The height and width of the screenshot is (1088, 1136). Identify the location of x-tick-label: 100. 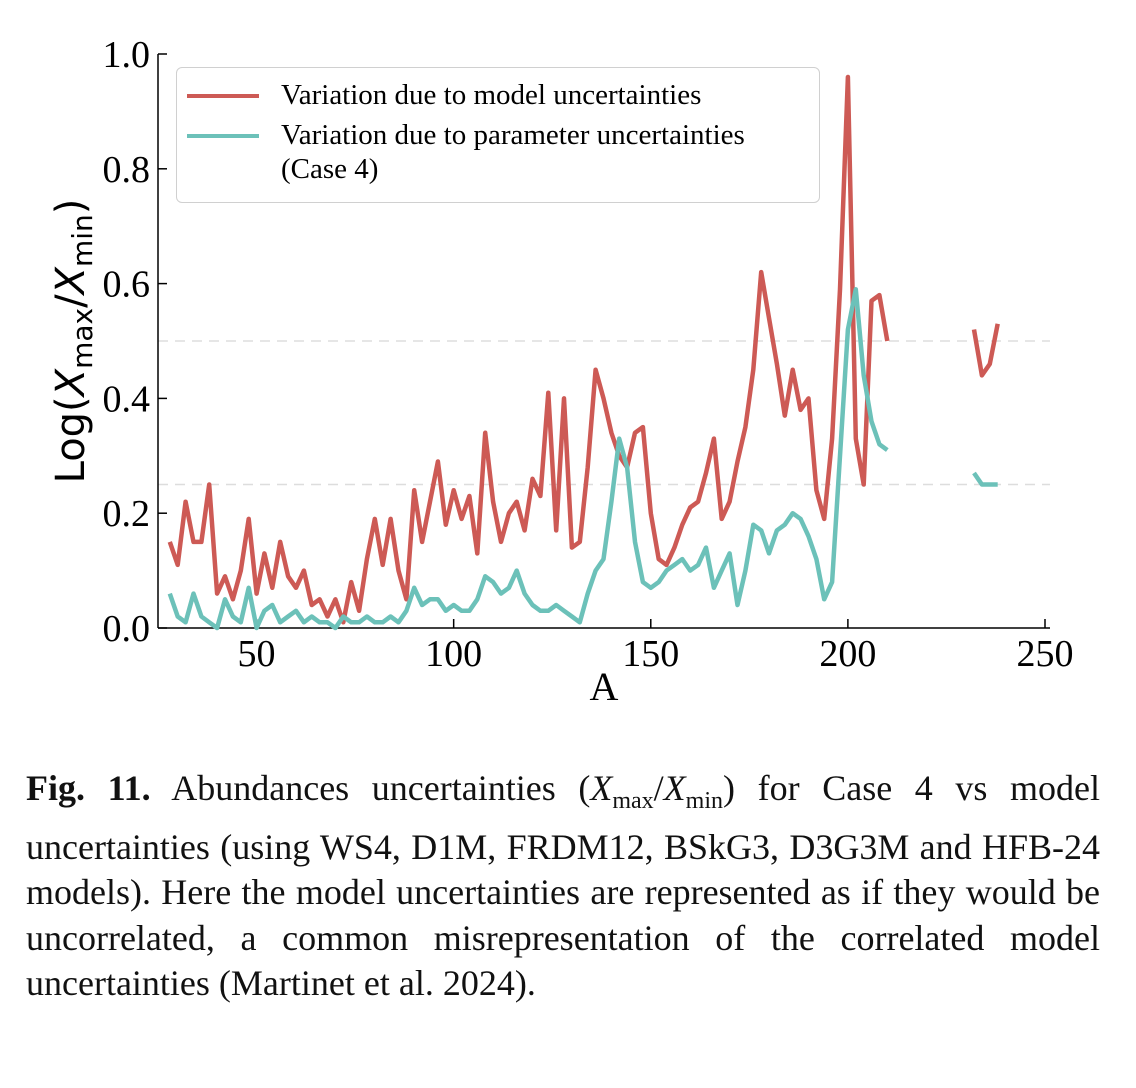
(453, 654).